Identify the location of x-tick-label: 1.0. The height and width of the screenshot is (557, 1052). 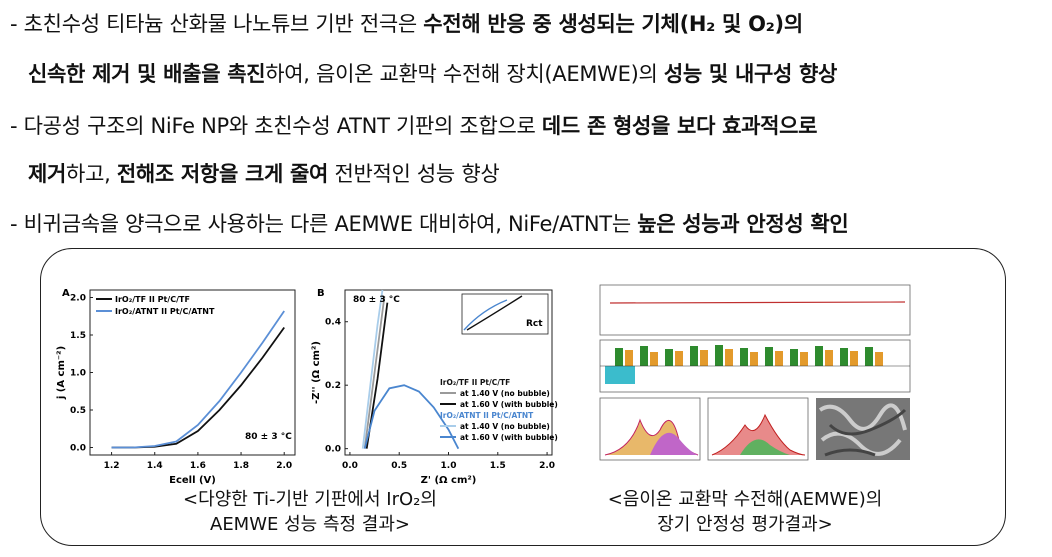
(449, 466).